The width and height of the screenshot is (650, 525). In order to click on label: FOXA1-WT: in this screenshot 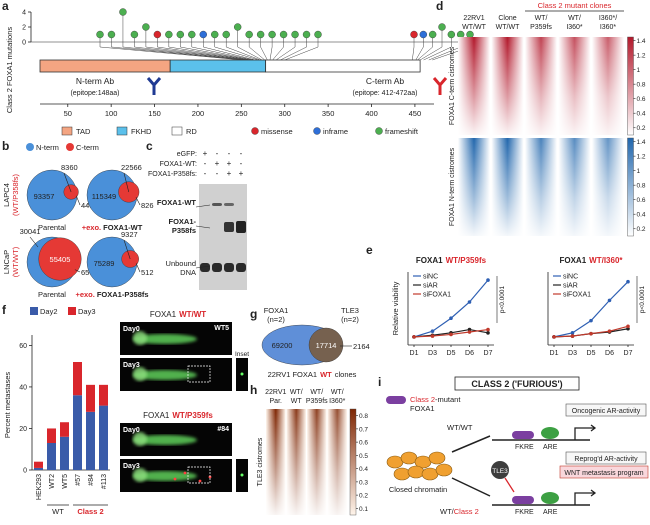, I will do `click(178, 164)`.